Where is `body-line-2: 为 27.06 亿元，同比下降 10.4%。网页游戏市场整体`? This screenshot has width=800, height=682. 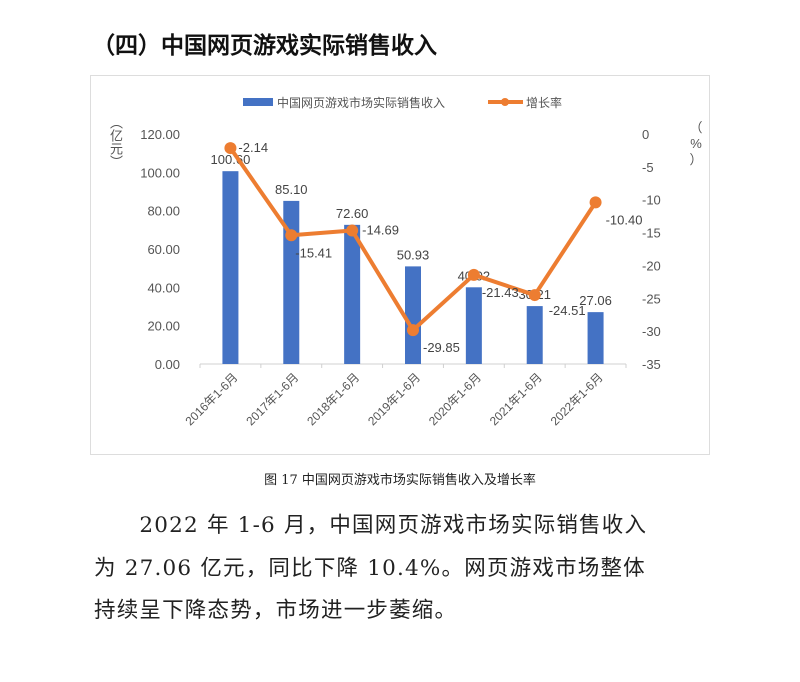
body-line-2: 为 27.06 亿元，同比下降 10.4%。网页游戏市场整体 is located at coordinates (370, 568).